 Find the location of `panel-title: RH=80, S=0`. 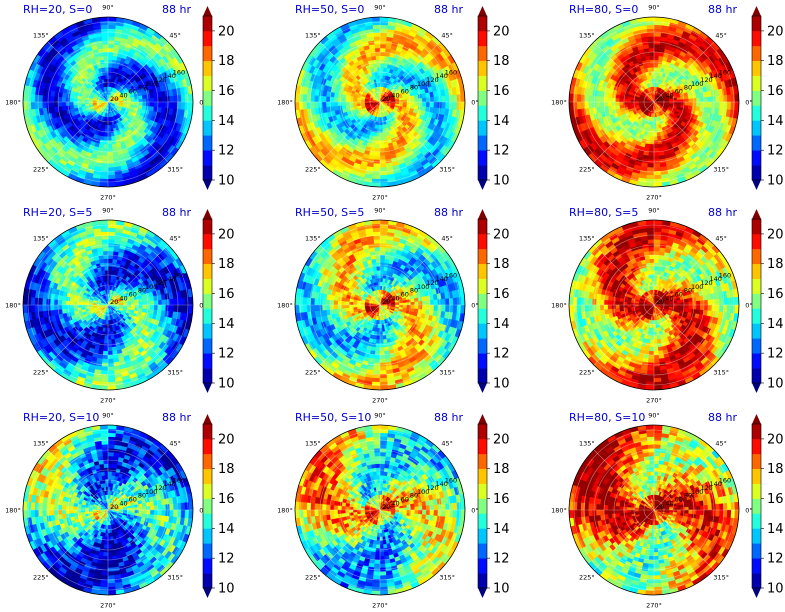

panel-title: RH=80, S=0 is located at coordinates (603, 9).